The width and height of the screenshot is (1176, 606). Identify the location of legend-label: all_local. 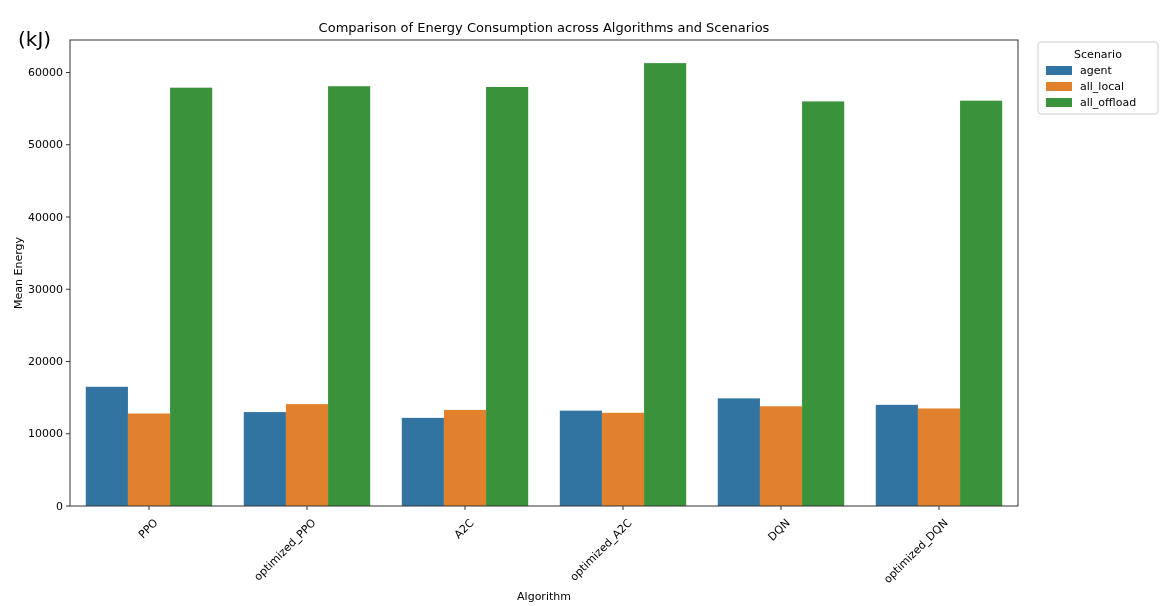
(1102, 86).